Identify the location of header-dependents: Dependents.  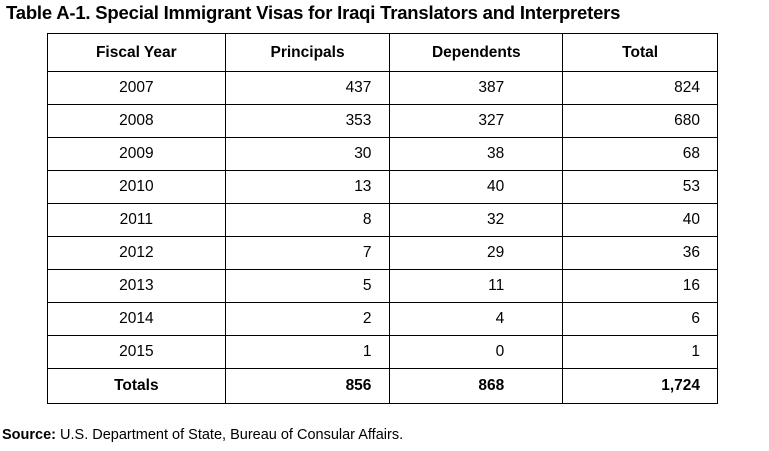
(476, 52).